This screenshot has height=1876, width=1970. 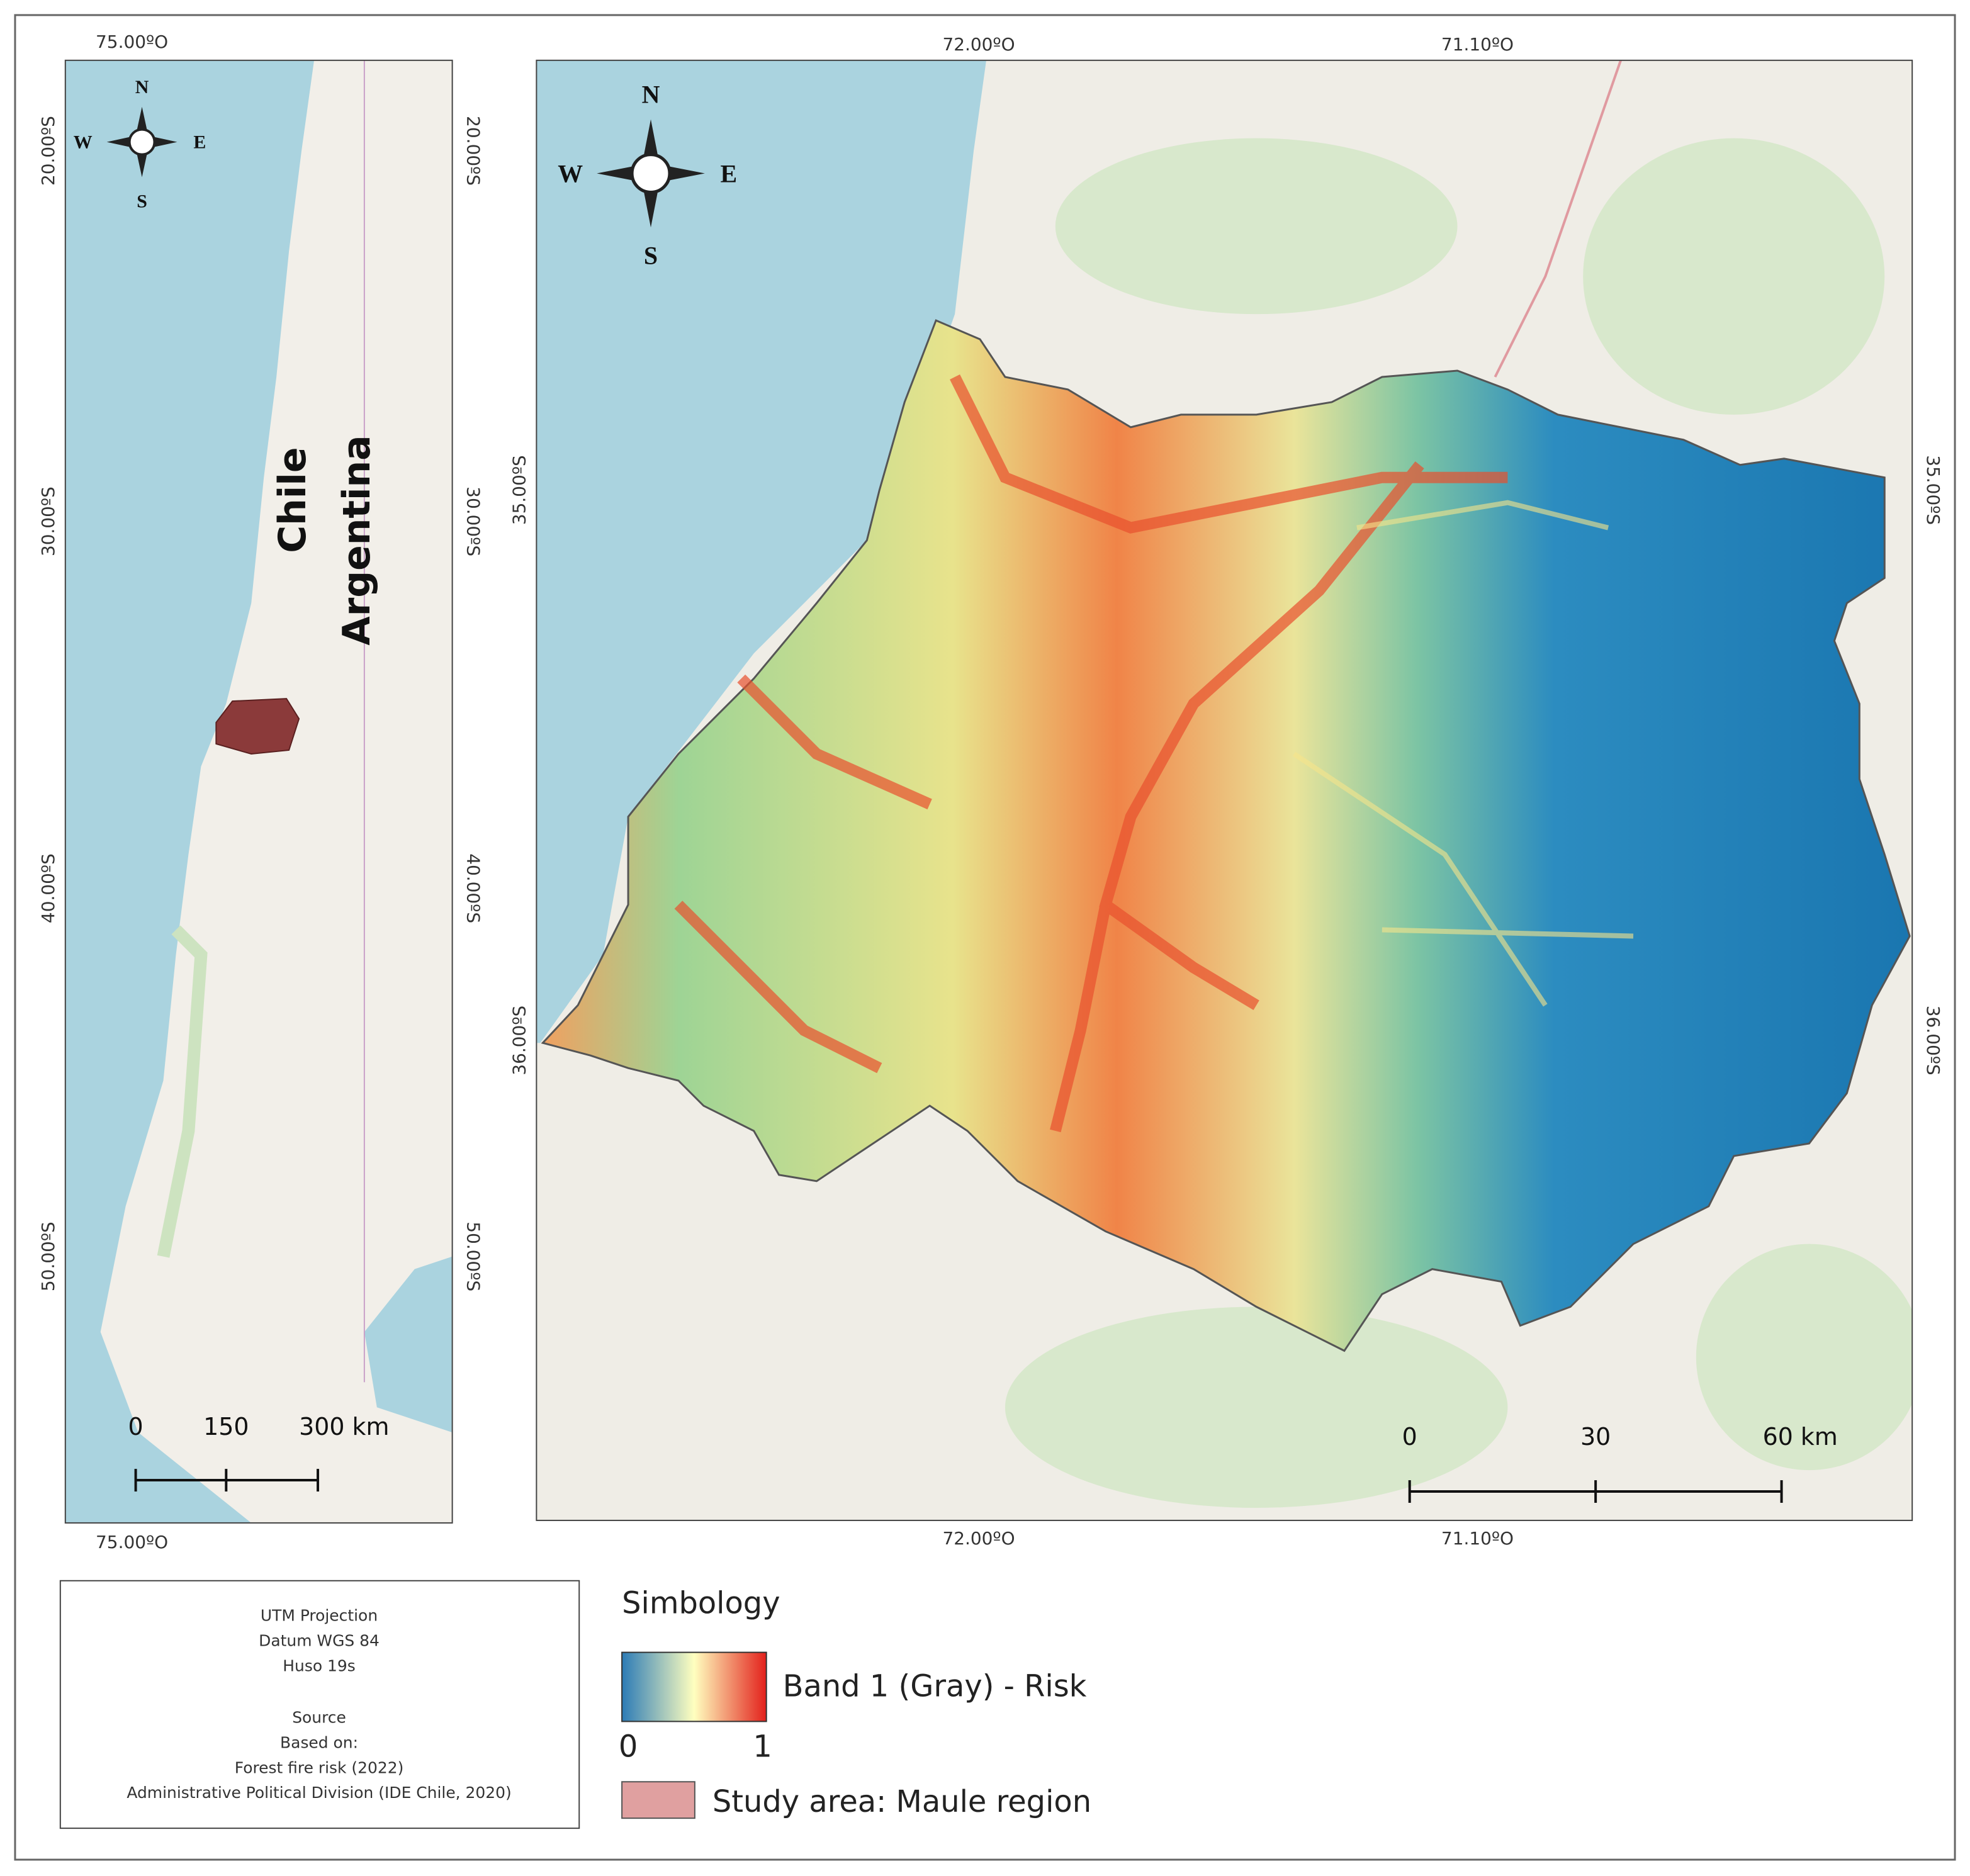 What do you see at coordinates (319, 1717) in the screenshot?
I see `info-line: Source` at bounding box center [319, 1717].